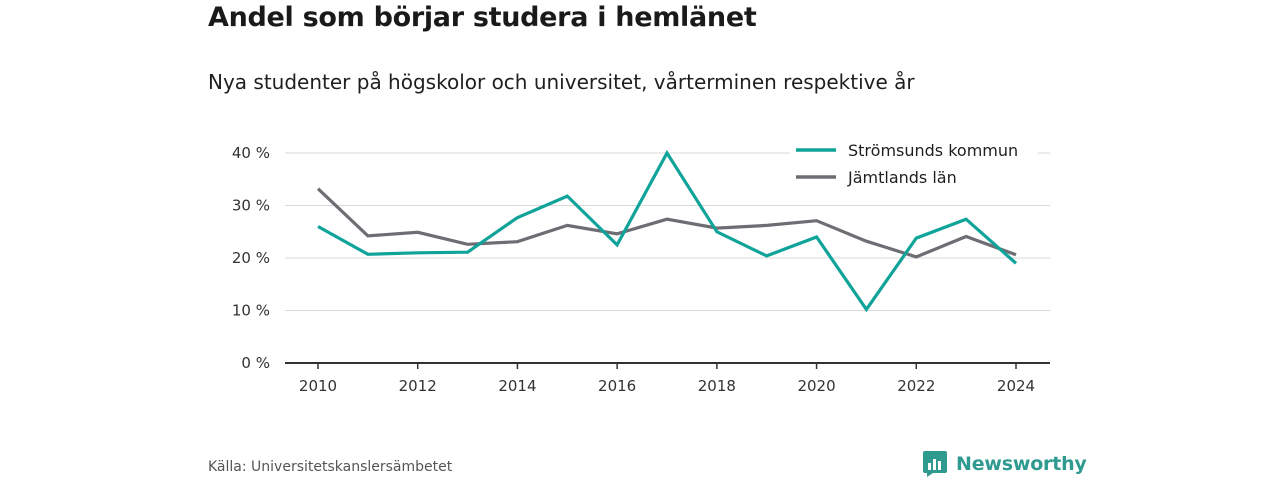  What do you see at coordinates (617, 386) in the screenshot?
I see `x-tick-label: 2016` at bounding box center [617, 386].